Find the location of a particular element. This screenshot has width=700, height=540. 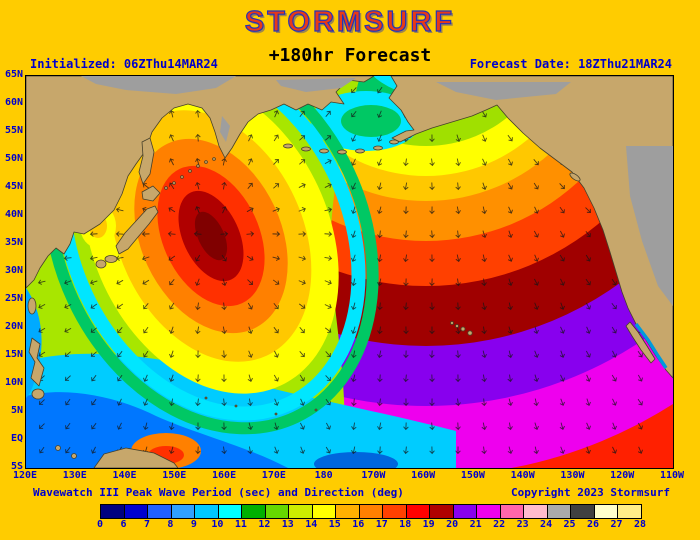

forecast-title: +180hr Forecast is located at coordinates (350, 55).